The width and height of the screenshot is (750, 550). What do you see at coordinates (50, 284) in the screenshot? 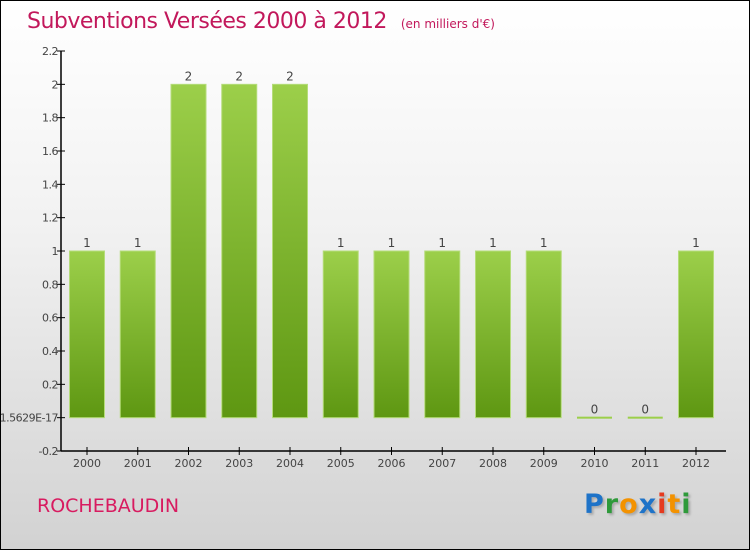
I see `y-tick-label: 0.8` at bounding box center [50, 284].